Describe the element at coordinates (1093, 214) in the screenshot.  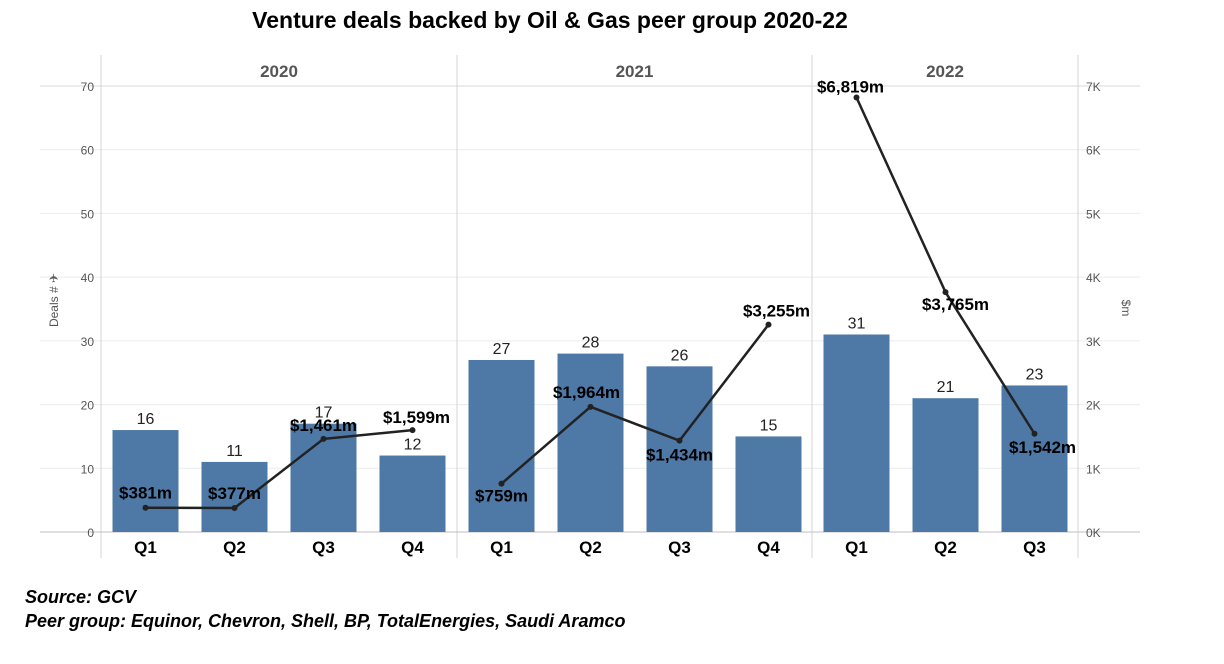
I see `right-tick-label: 5K` at that location.